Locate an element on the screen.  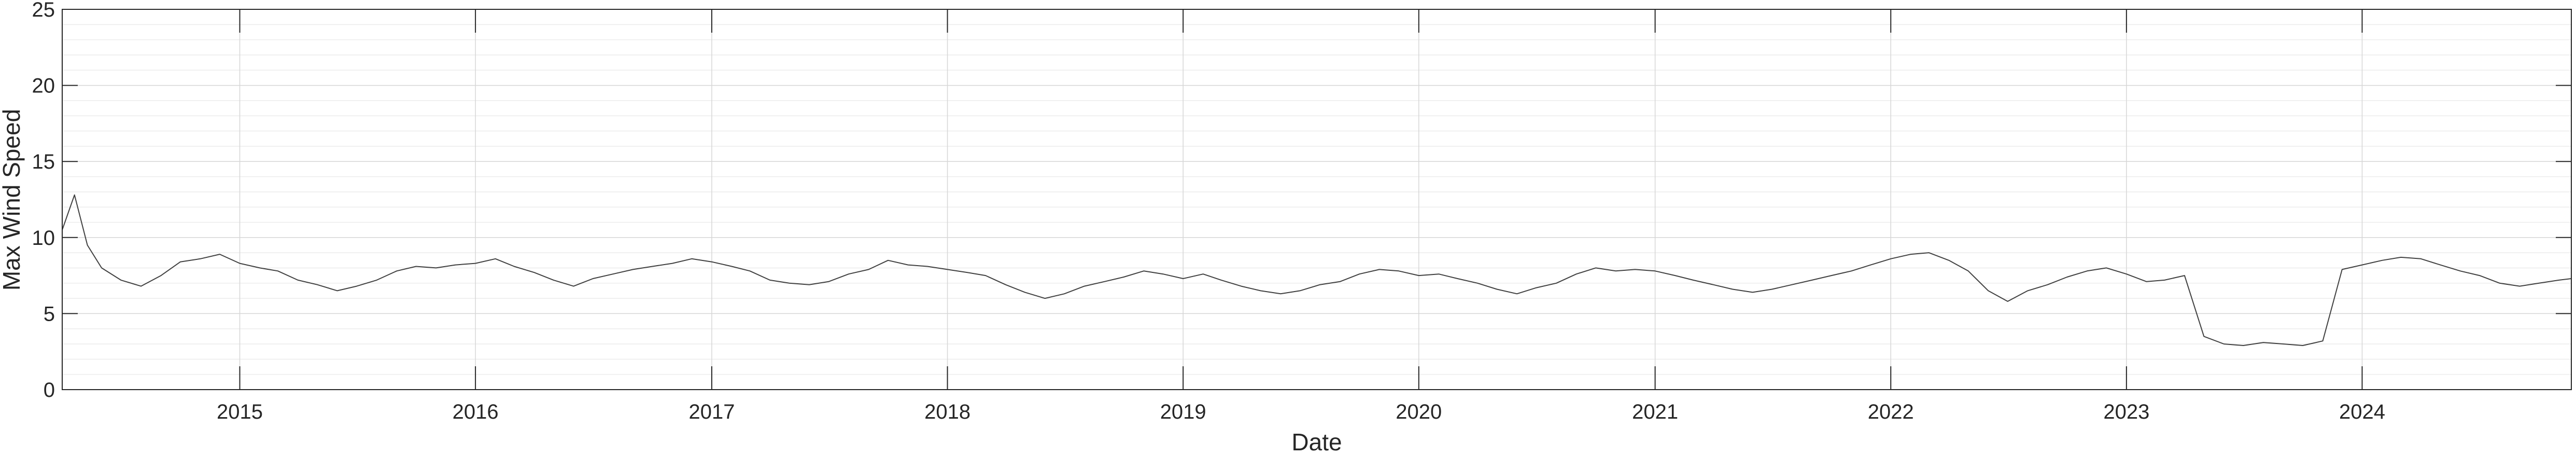
x-tick-label: 2022 is located at coordinates (1891, 412).